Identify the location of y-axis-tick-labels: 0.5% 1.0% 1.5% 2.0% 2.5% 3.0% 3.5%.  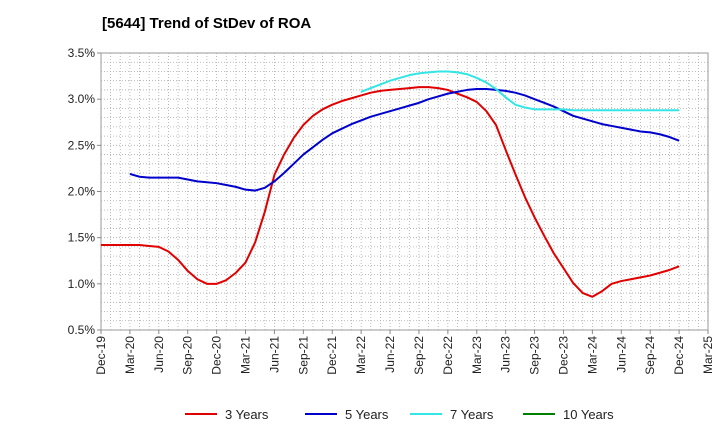
(84, 191).